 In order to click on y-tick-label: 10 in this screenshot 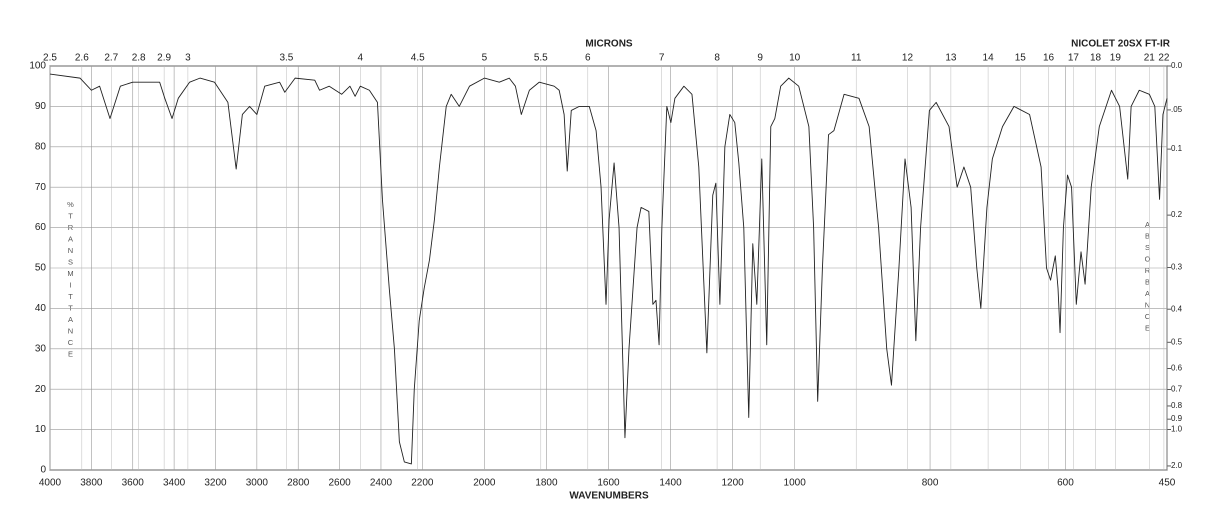, I will do `click(41, 429)`.